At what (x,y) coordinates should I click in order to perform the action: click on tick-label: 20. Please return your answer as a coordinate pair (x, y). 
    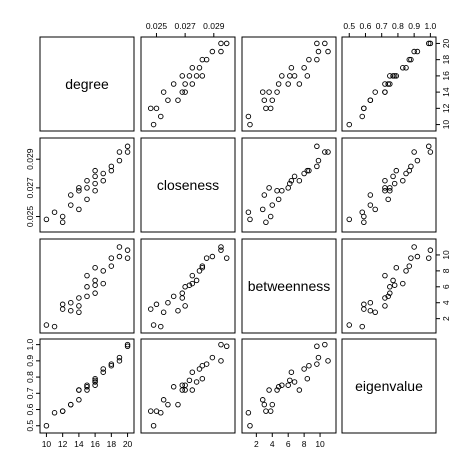
    Looking at the image, I should click on (446, 43).